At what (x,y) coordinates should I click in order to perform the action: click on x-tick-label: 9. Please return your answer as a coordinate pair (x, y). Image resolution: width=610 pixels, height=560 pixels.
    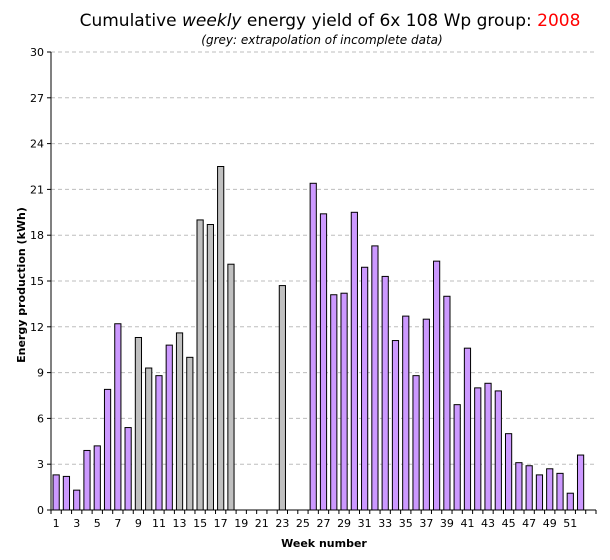
    Looking at the image, I should click on (138, 523).